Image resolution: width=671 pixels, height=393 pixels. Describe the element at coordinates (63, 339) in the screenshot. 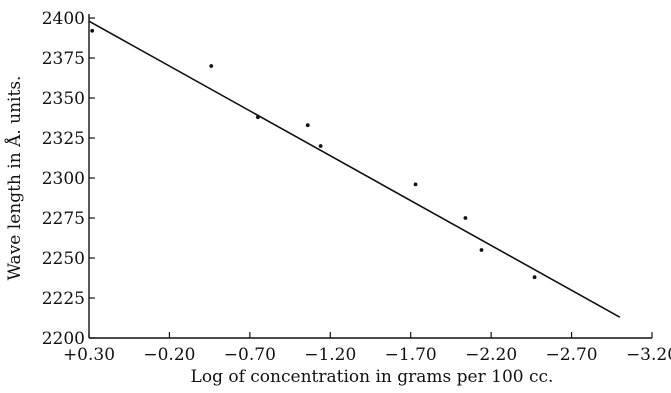

I see `y-tick-label: 2200` at that location.